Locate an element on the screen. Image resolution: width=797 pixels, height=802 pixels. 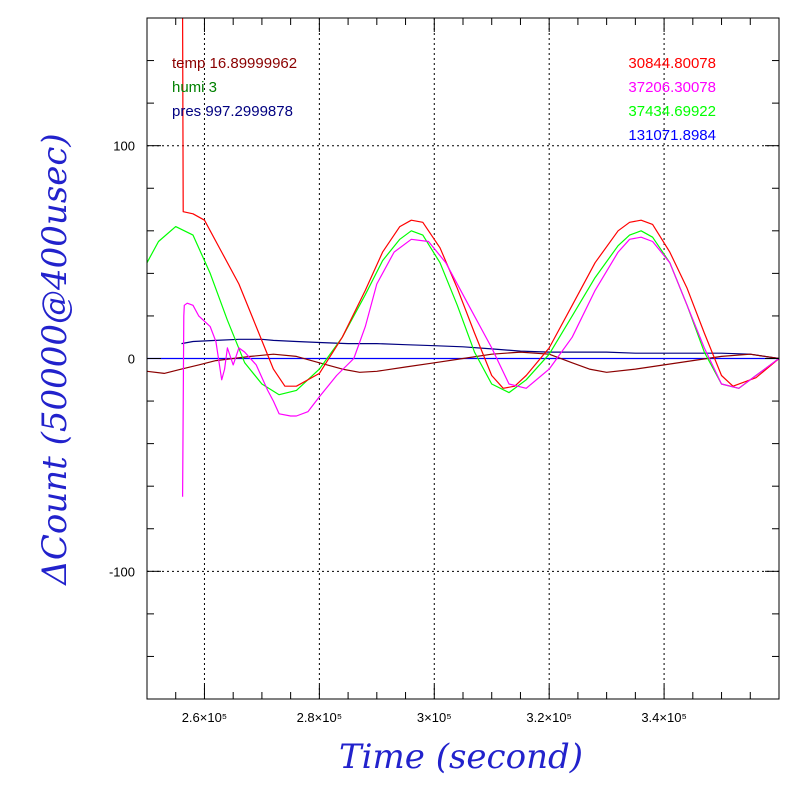
y-tick-label: -100 is located at coordinates (122, 571).